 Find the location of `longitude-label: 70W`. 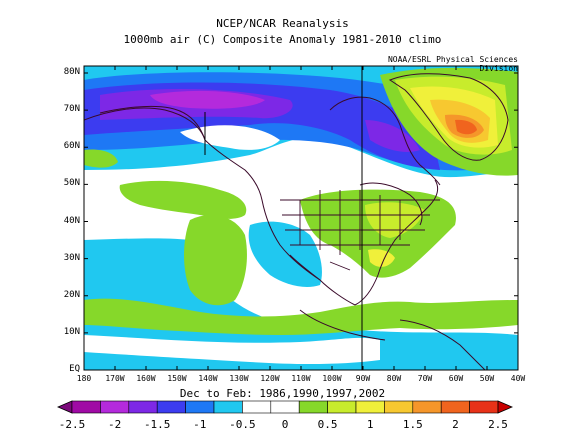

longitude-label: 70W is located at coordinates (425, 378).